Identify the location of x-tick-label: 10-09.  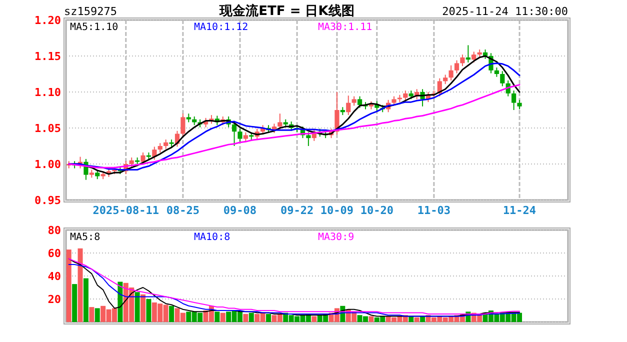
(337, 210).